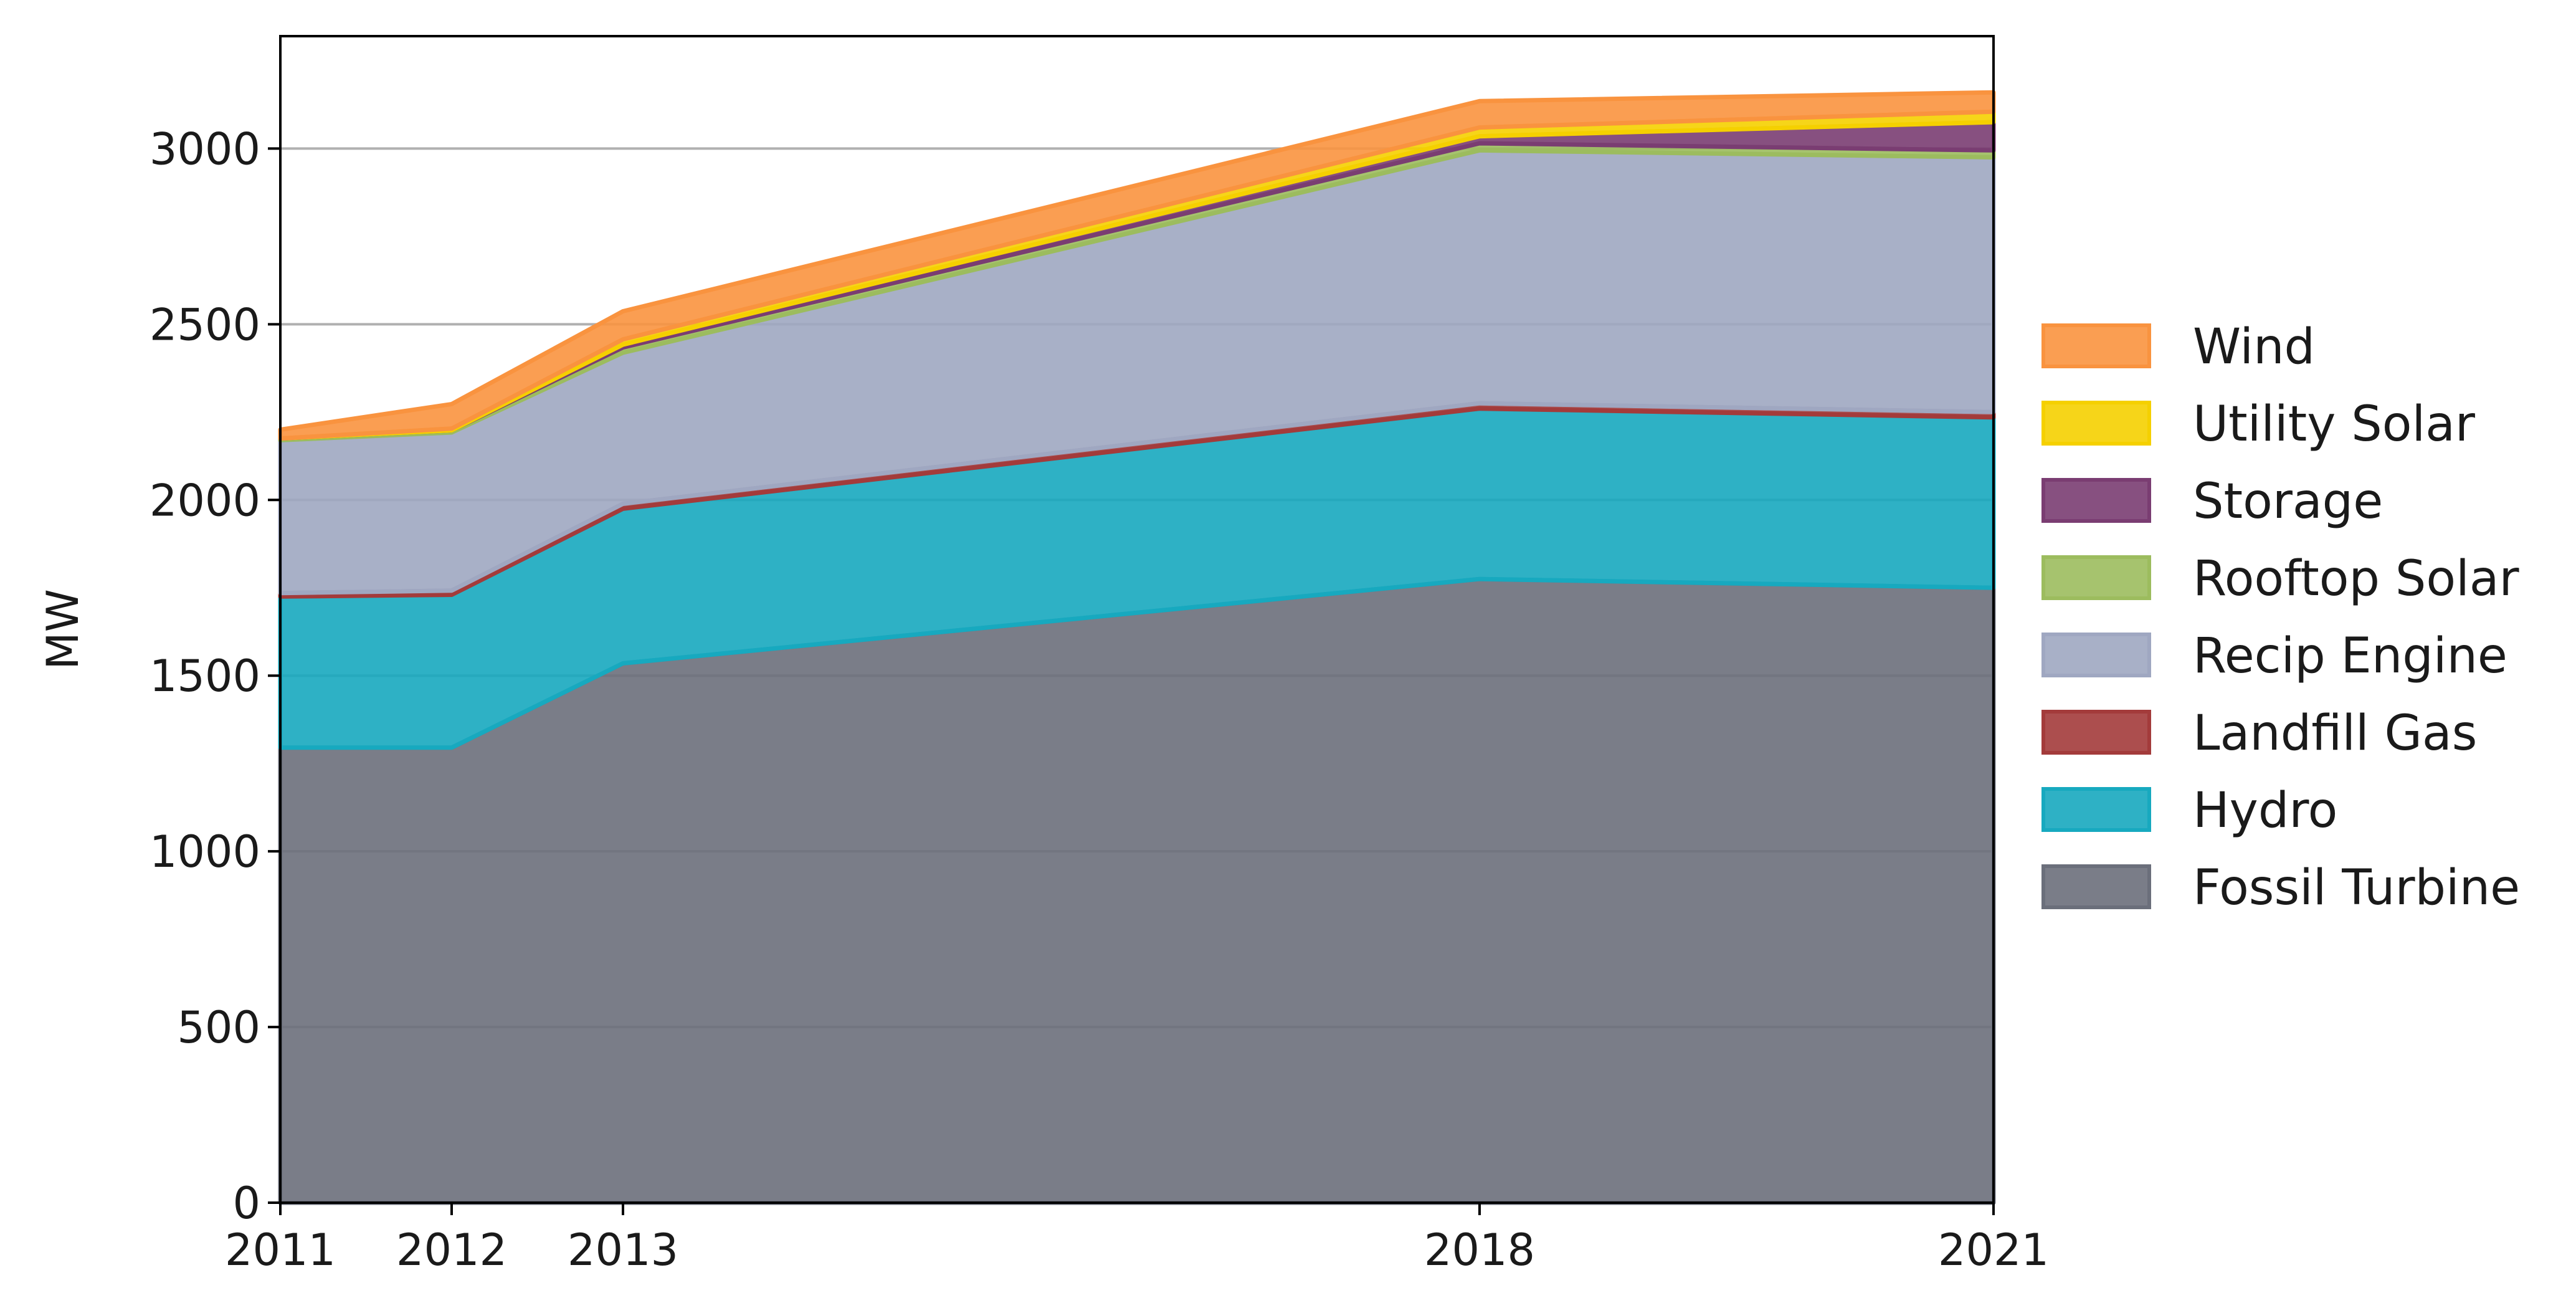  What do you see at coordinates (2288, 502) in the screenshot?
I see `legend-label-storage: Storage` at bounding box center [2288, 502].